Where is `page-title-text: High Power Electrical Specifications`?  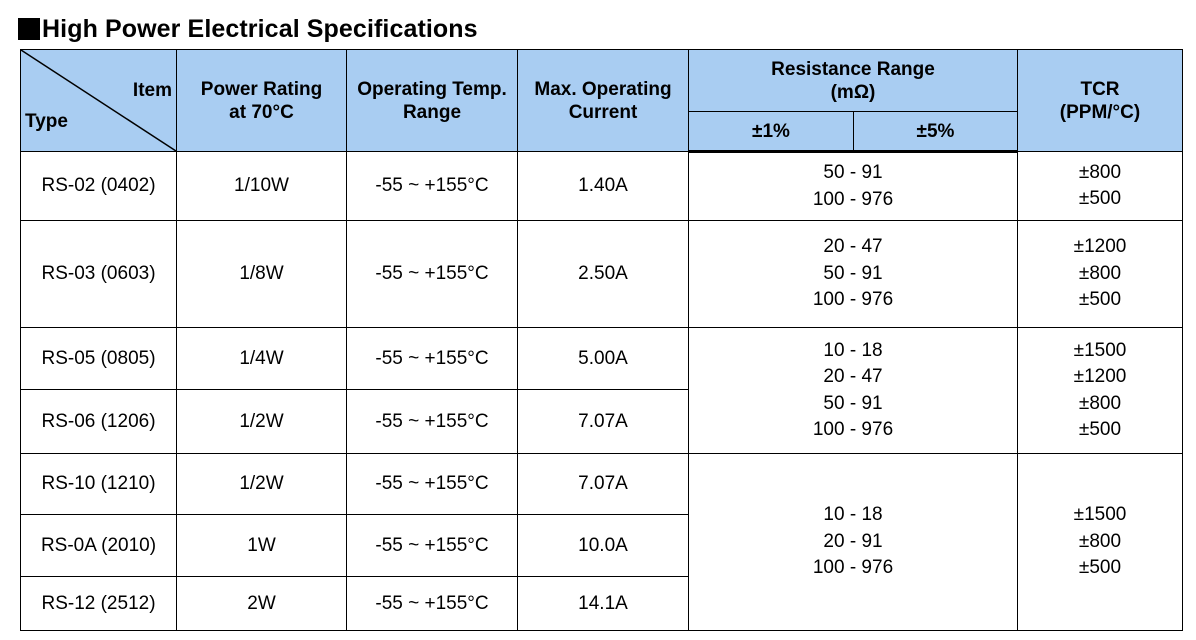
page-title-text: High Power Electrical Specifications is located at coordinates (260, 28).